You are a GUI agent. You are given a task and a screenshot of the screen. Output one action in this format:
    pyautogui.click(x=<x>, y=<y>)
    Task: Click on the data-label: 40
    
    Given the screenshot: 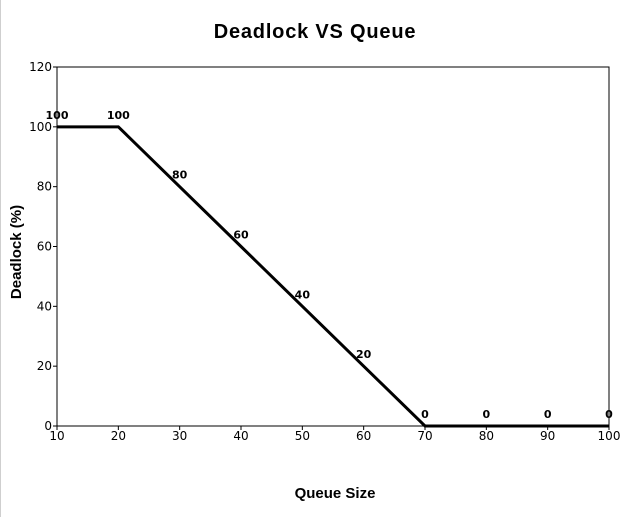 What is the action you would take?
    pyautogui.click(x=303, y=294)
    